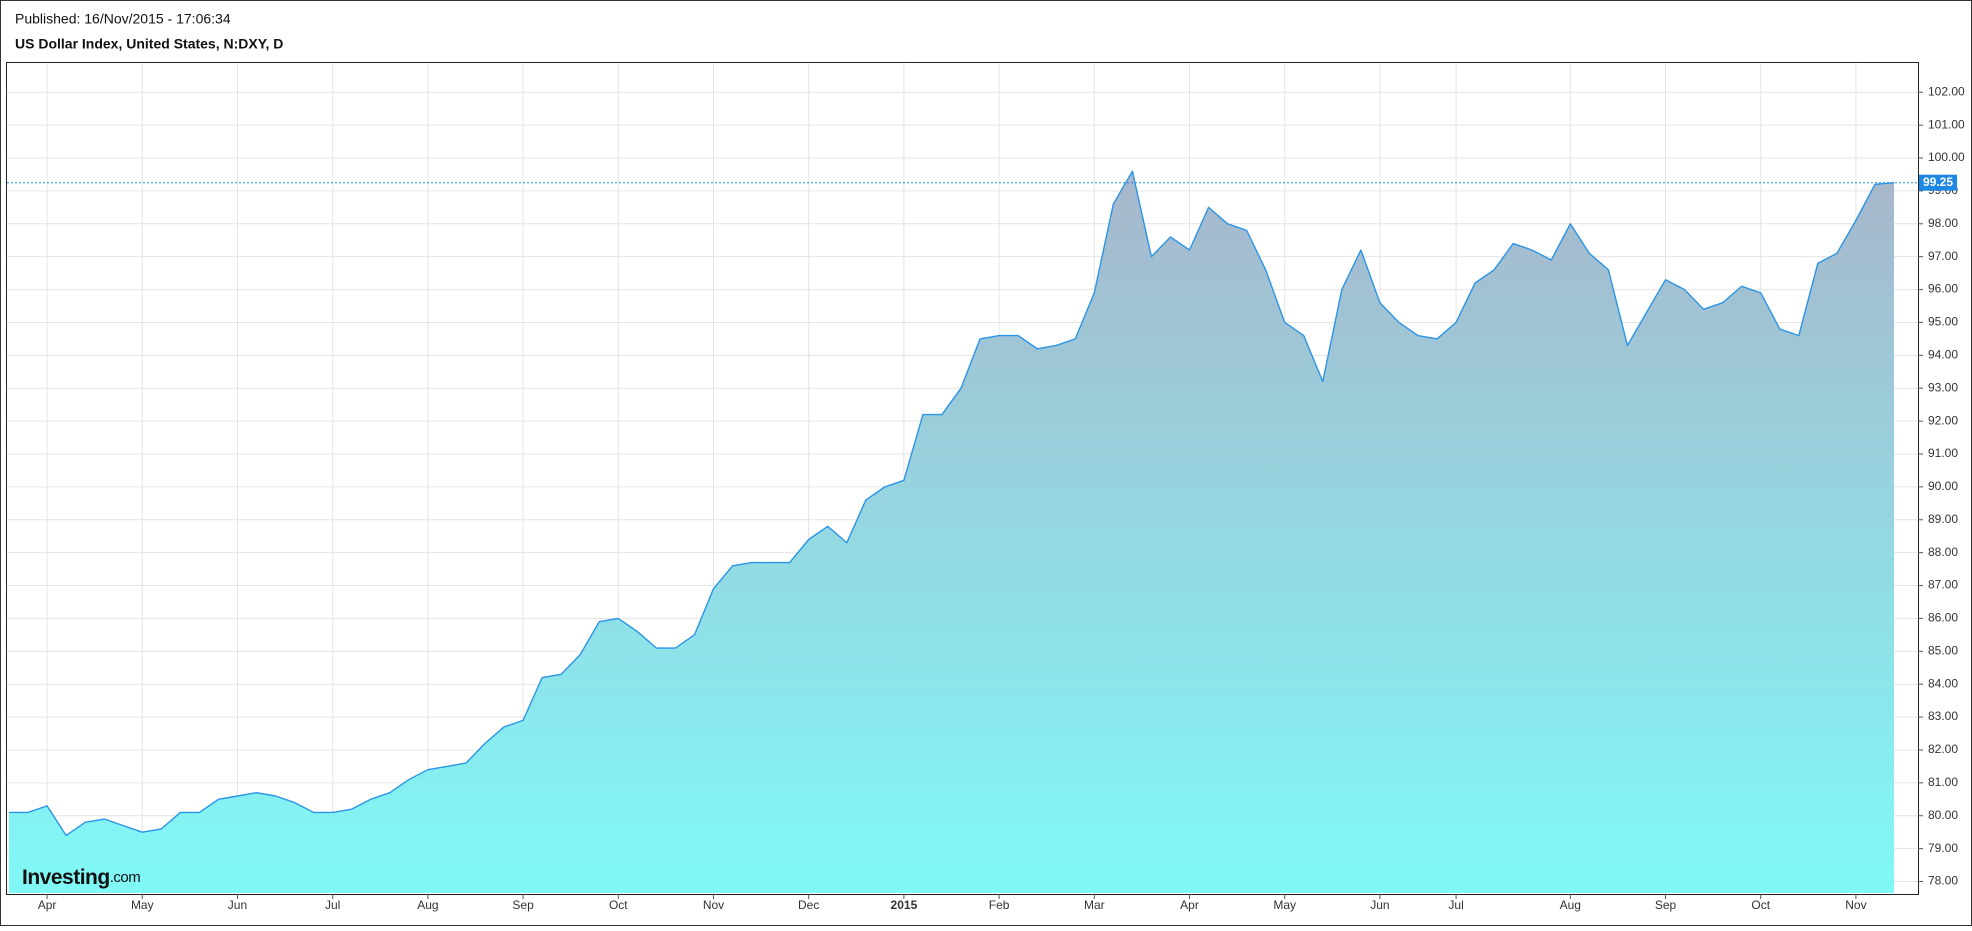 Image resolution: width=1972 pixels, height=931 pixels. Describe the element at coordinates (1943, 650) in the screenshot. I see `y-tick-label: 85.00` at that location.